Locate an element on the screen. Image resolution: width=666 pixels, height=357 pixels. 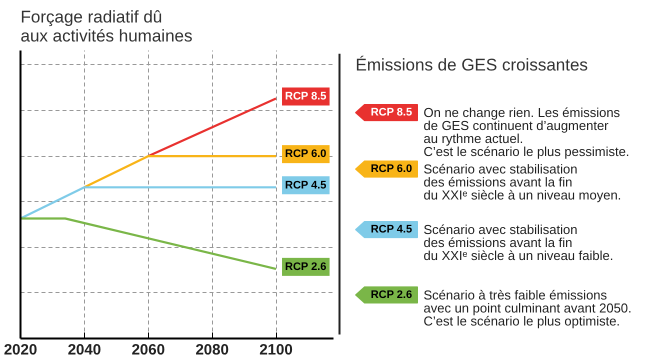
series-label: RCP 8.5 is located at coordinates (305, 96).